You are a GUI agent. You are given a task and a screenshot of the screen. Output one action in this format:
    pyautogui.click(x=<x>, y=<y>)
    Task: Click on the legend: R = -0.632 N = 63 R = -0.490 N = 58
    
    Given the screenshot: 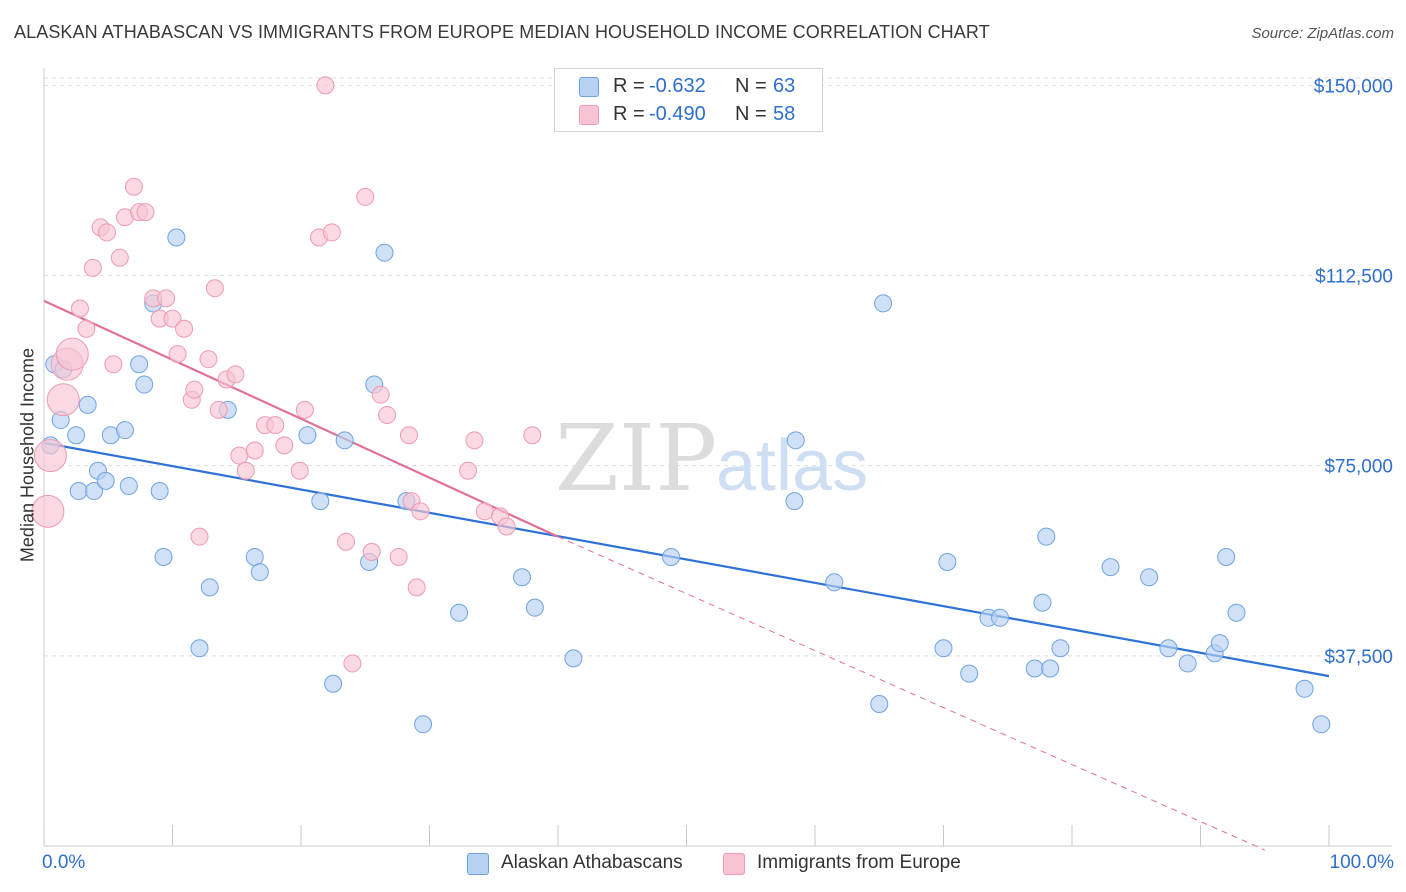 What is the action you would take?
    pyautogui.click(x=688, y=100)
    